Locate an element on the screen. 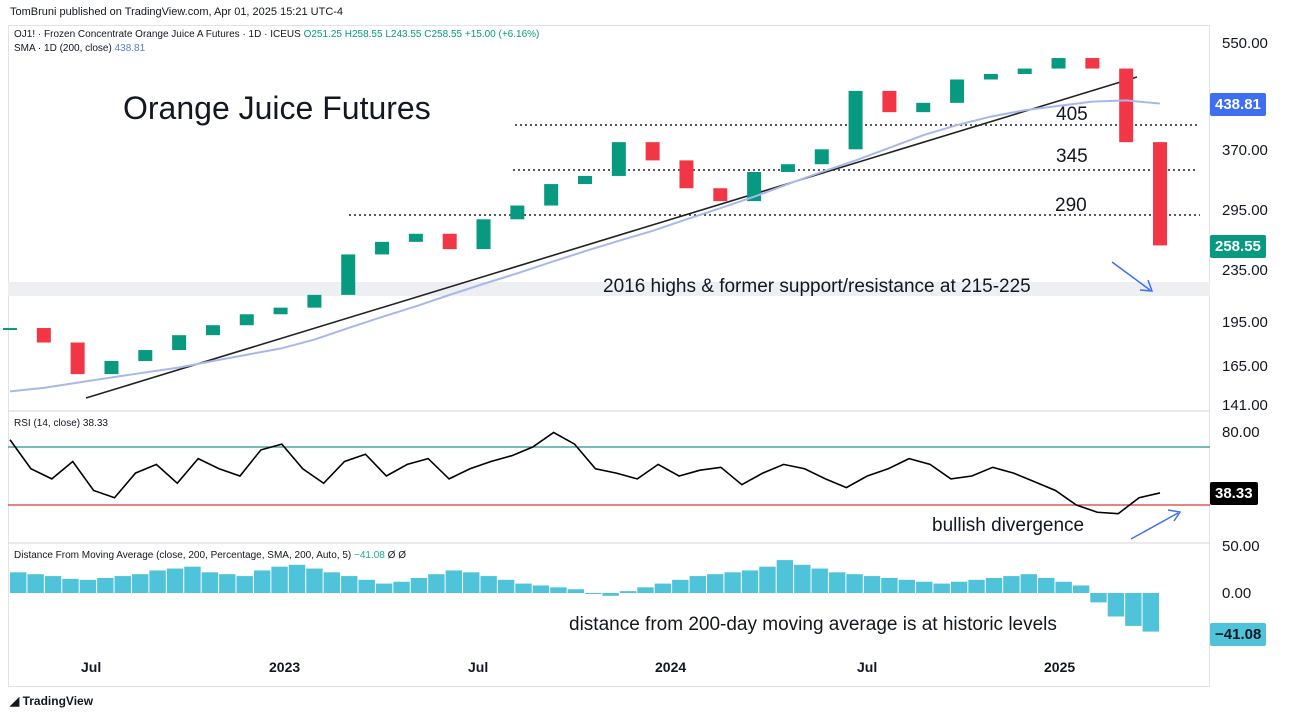 The width and height of the screenshot is (1292, 716). price-tick: 195.00 is located at coordinates (1245, 322).